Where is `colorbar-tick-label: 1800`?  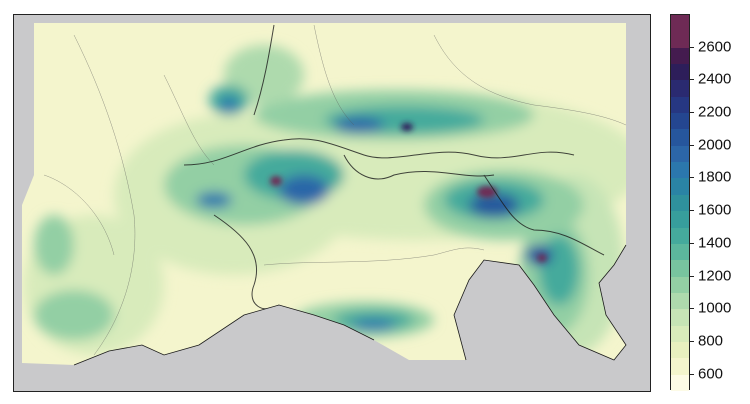
colorbar-tick-label: 1800 is located at coordinates (715, 177).